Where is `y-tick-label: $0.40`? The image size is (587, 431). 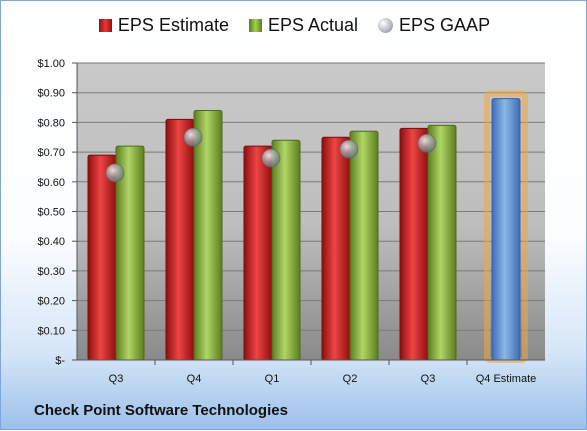 y-tick-label: $0.40 is located at coordinates (51, 242).